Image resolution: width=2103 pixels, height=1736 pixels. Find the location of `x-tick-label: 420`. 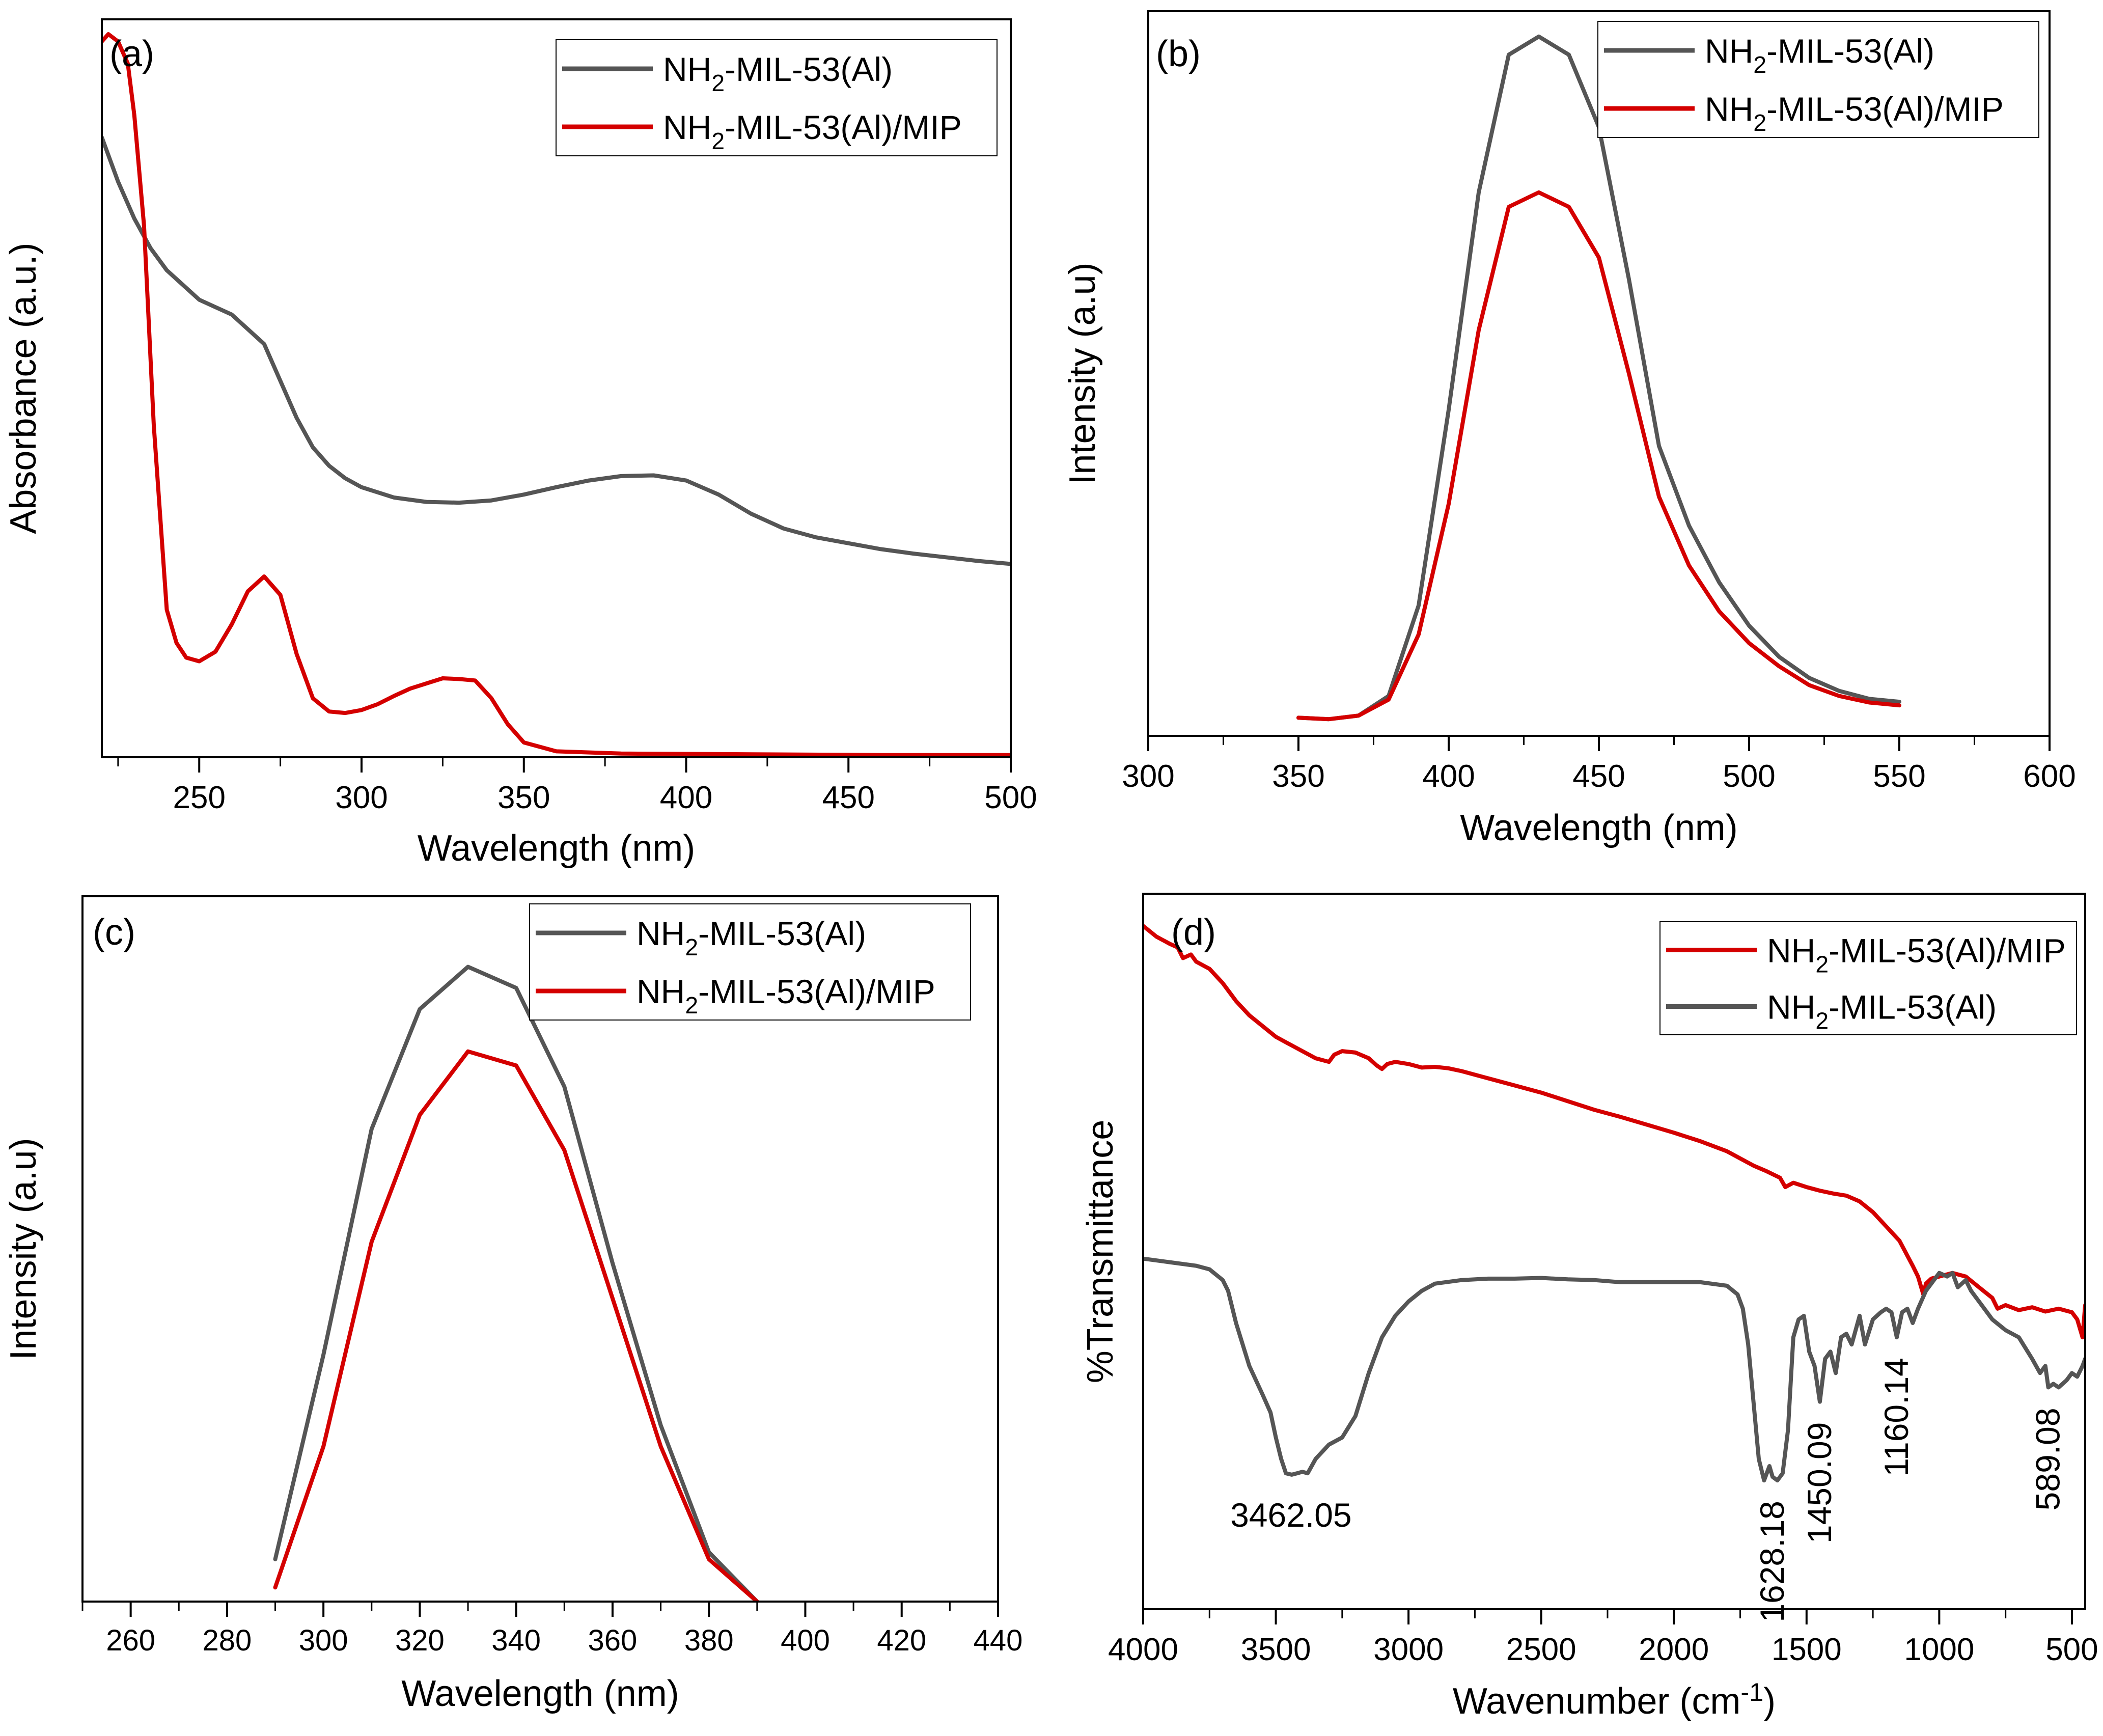

x-tick-label: 420 is located at coordinates (901, 1640).